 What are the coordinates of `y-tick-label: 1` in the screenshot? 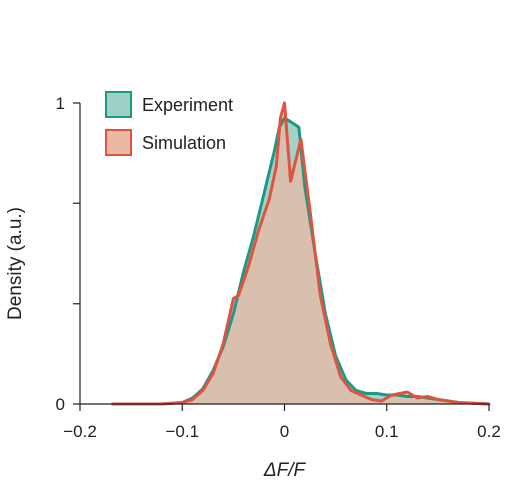 It's located at (60, 103).